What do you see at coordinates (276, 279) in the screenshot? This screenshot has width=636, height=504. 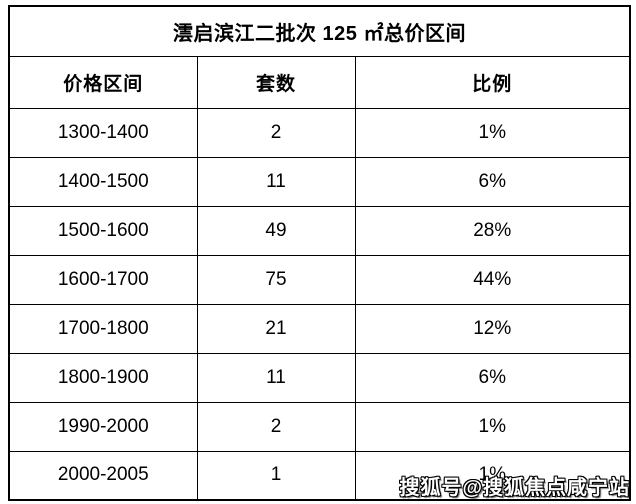 I see `units-cell: 75` at bounding box center [276, 279].